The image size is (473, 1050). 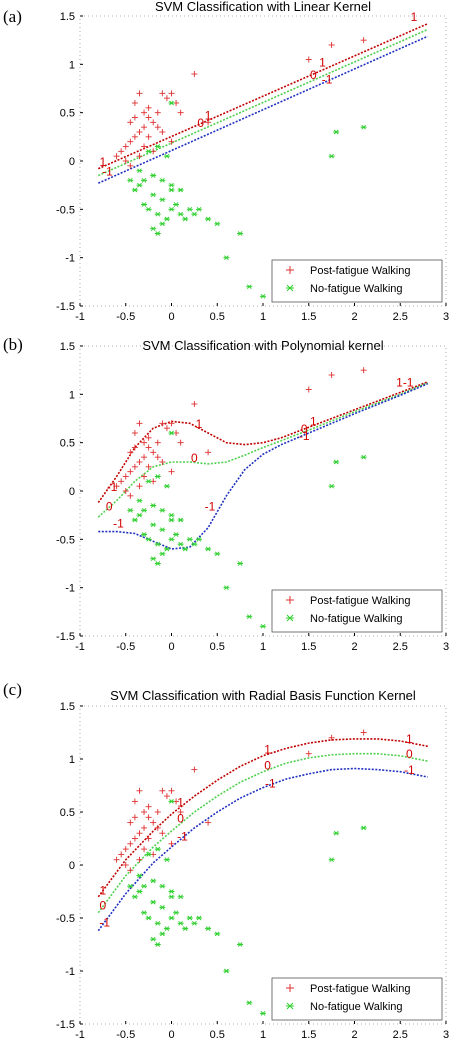 I want to click on panel-label: (b), so click(x=13, y=344).